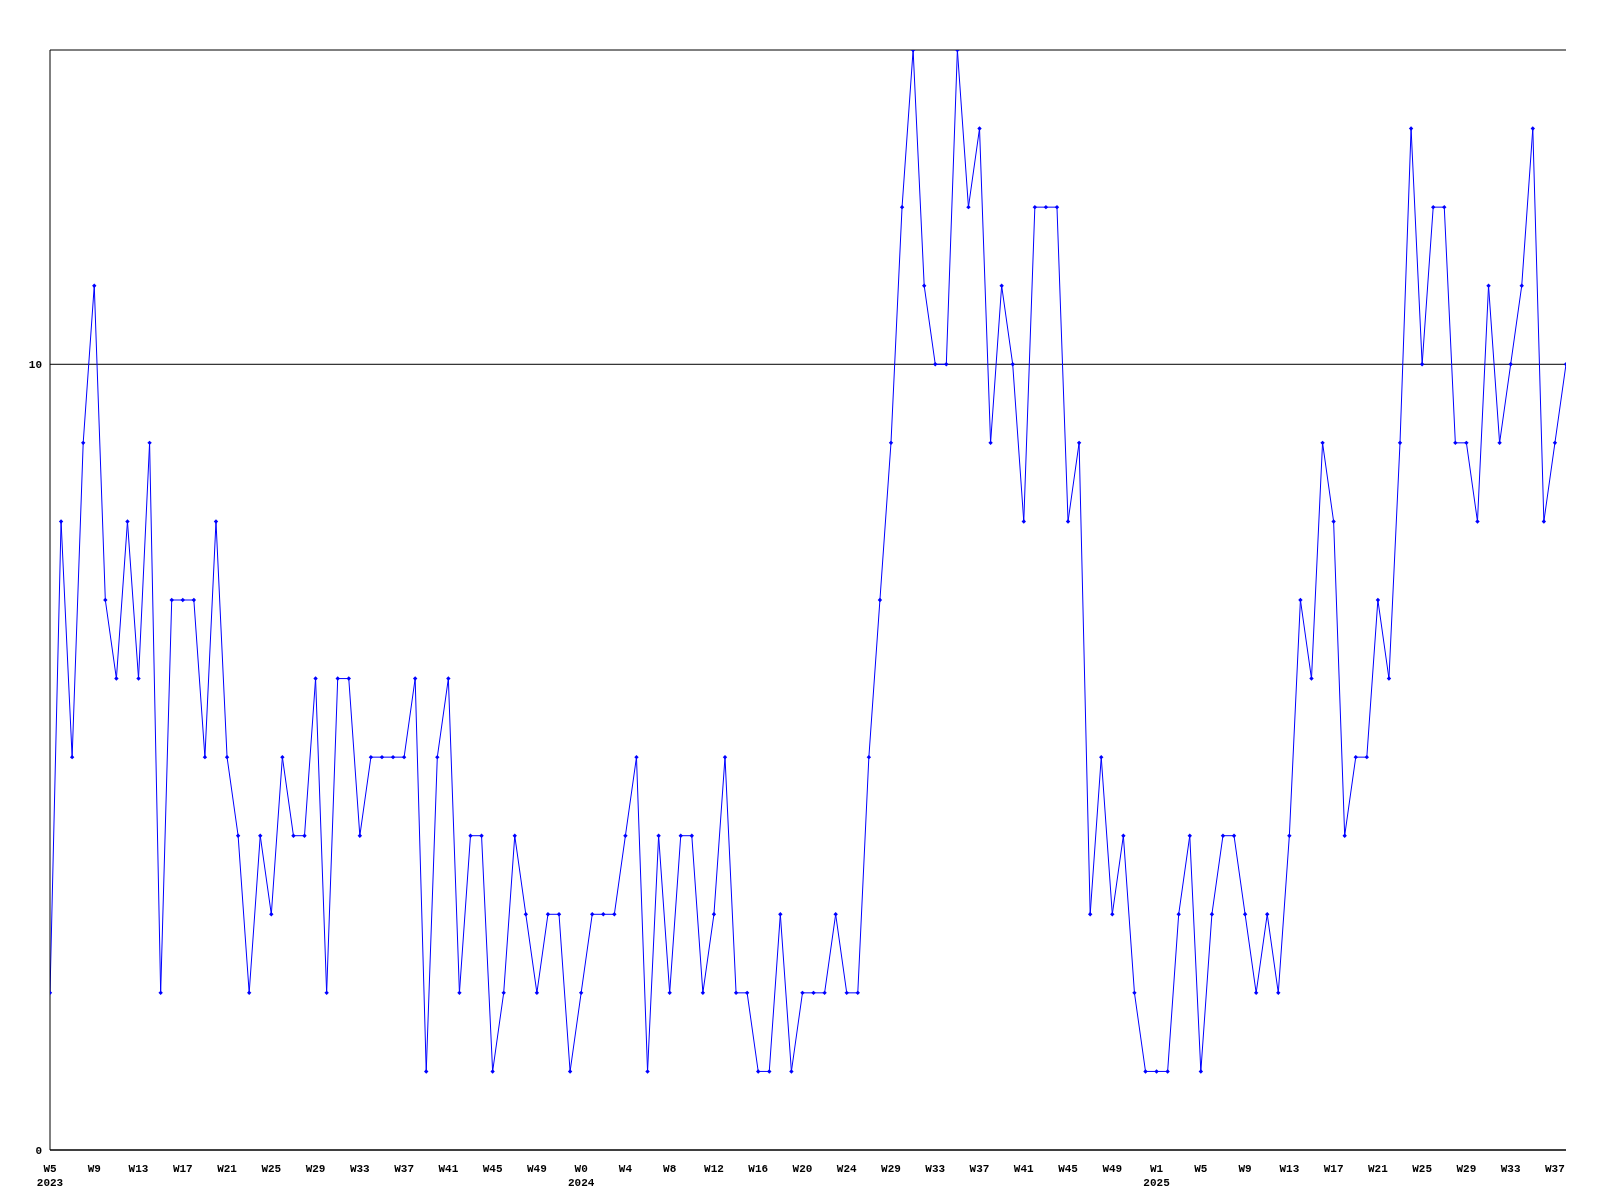 This screenshot has height=1200, width=1600. Describe the element at coordinates (758, 1168) in the screenshot. I see `x-tick-label: W16` at that location.